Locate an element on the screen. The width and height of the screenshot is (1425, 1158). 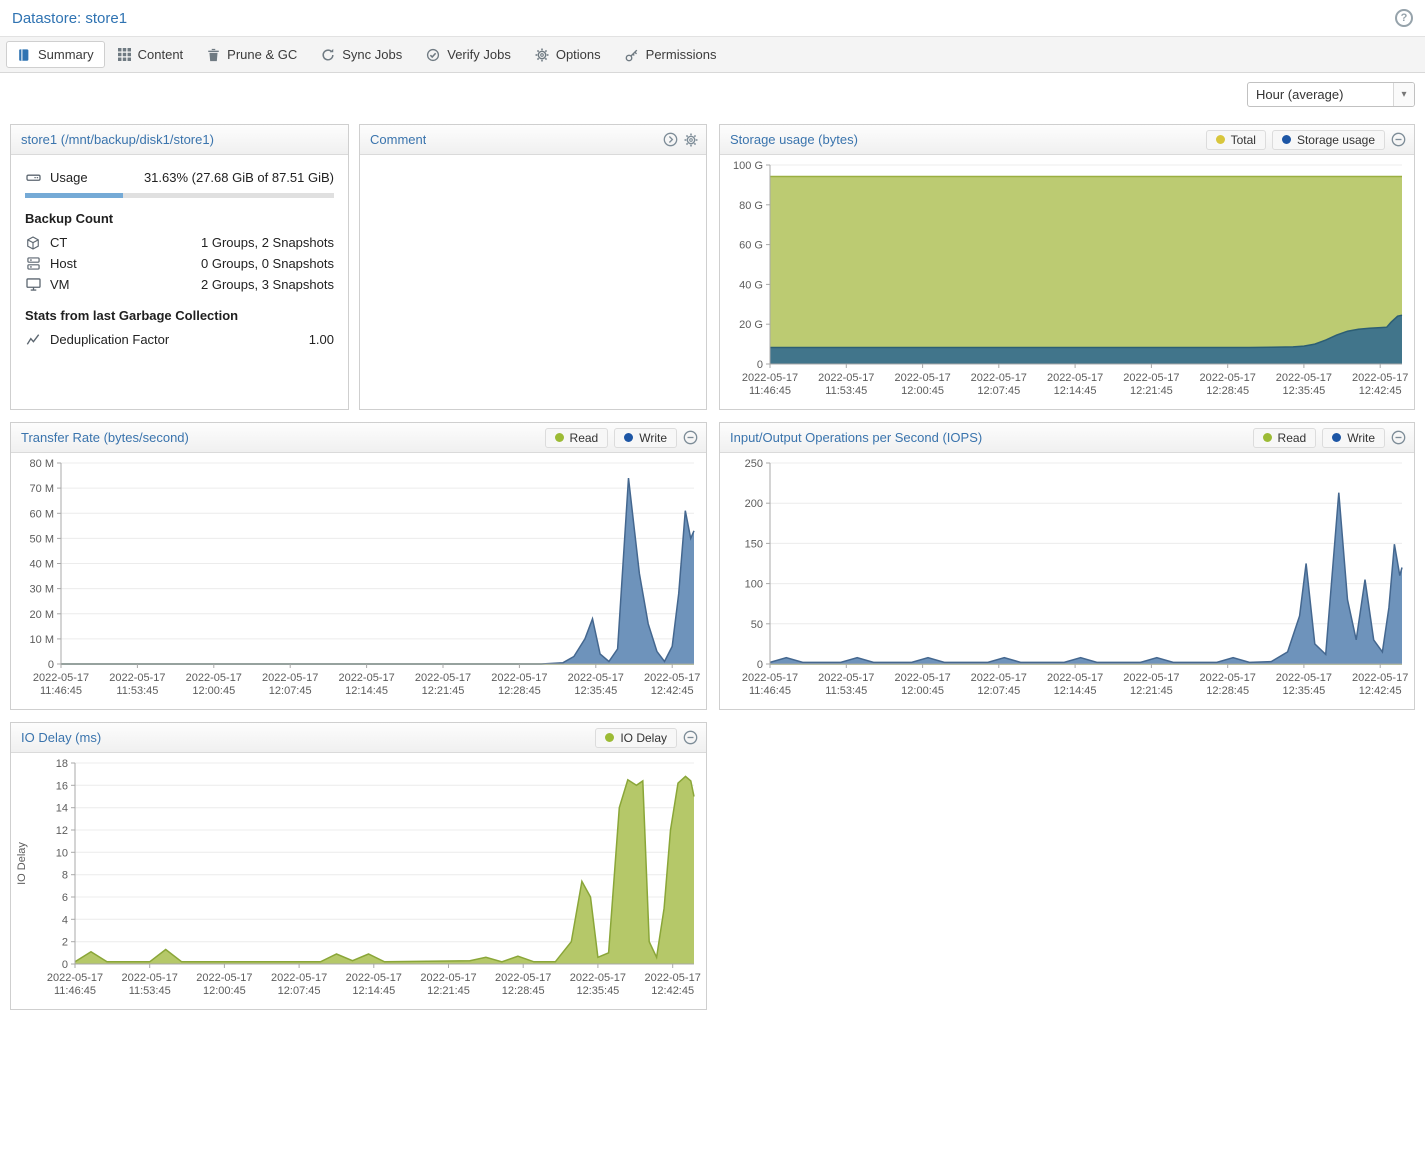
svg-text: 40 M is located at coordinates (42, 565).